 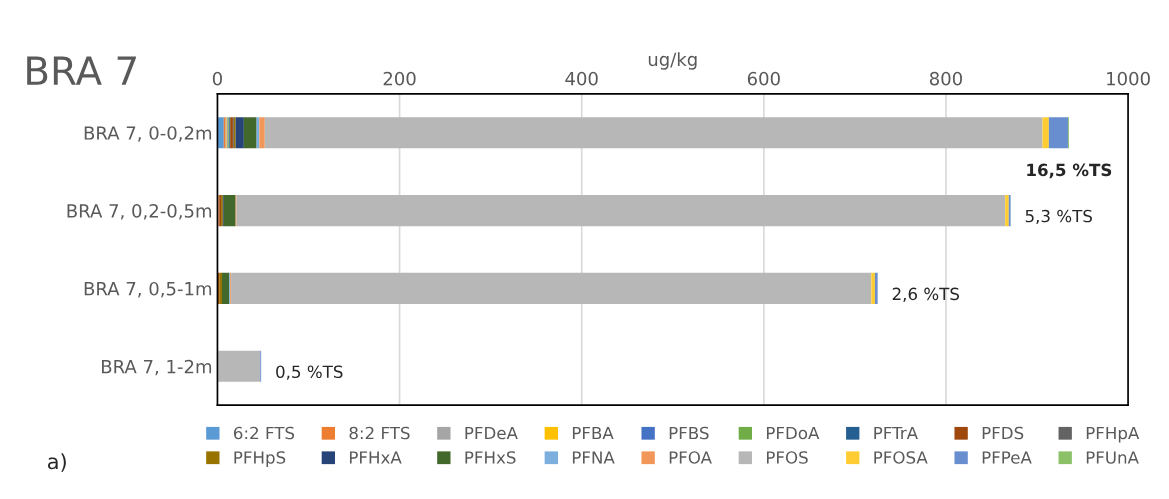 What do you see at coordinates (763, 78) in the screenshot?
I see `x-tick-label: 600` at bounding box center [763, 78].